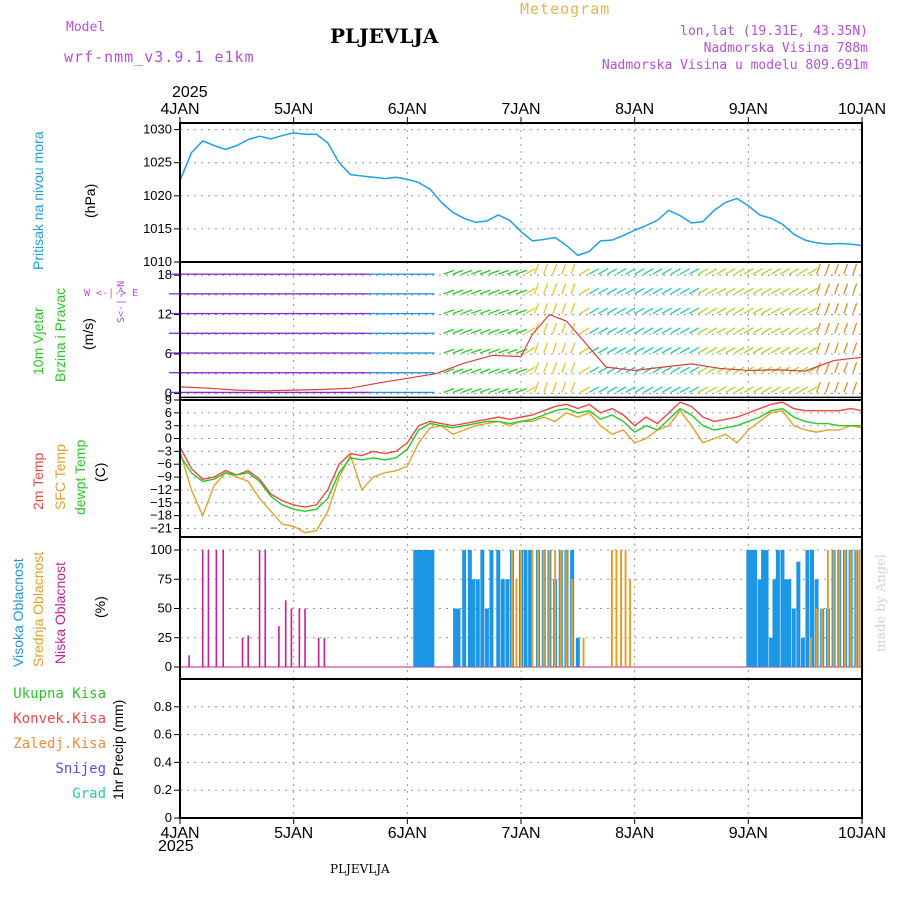 This screenshot has height=900, width=900. What do you see at coordinates (168, 412) in the screenshot?
I see `y-tick-label: 6` at bounding box center [168, 412].